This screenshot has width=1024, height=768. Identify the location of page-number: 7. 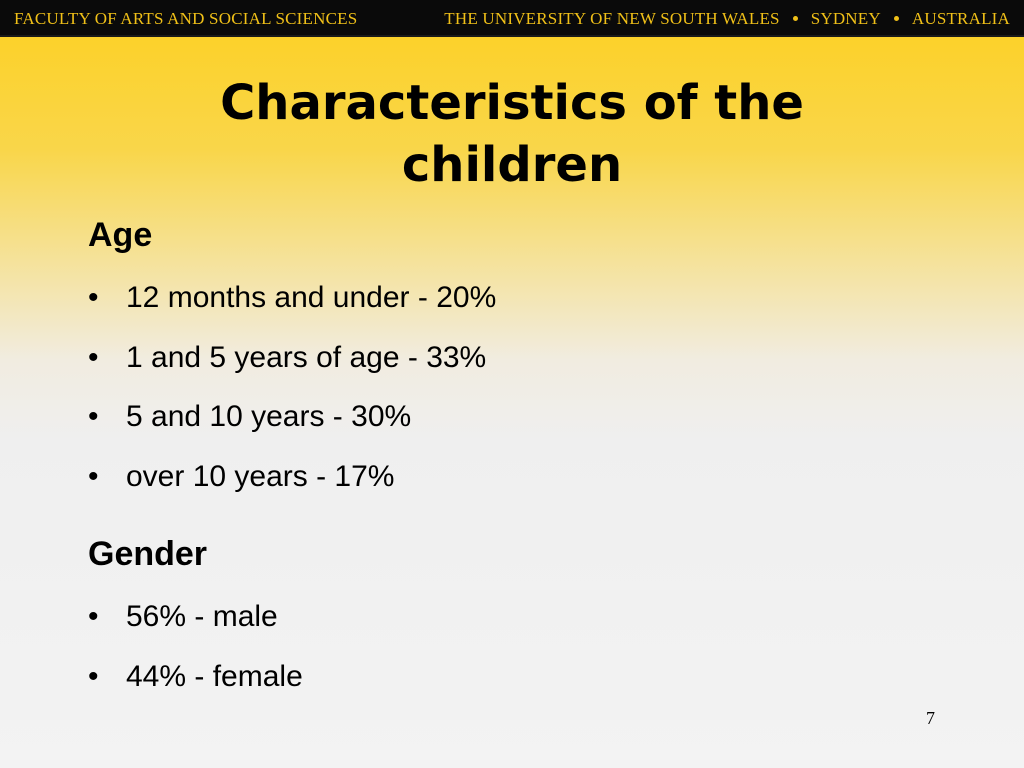
(930, 718).